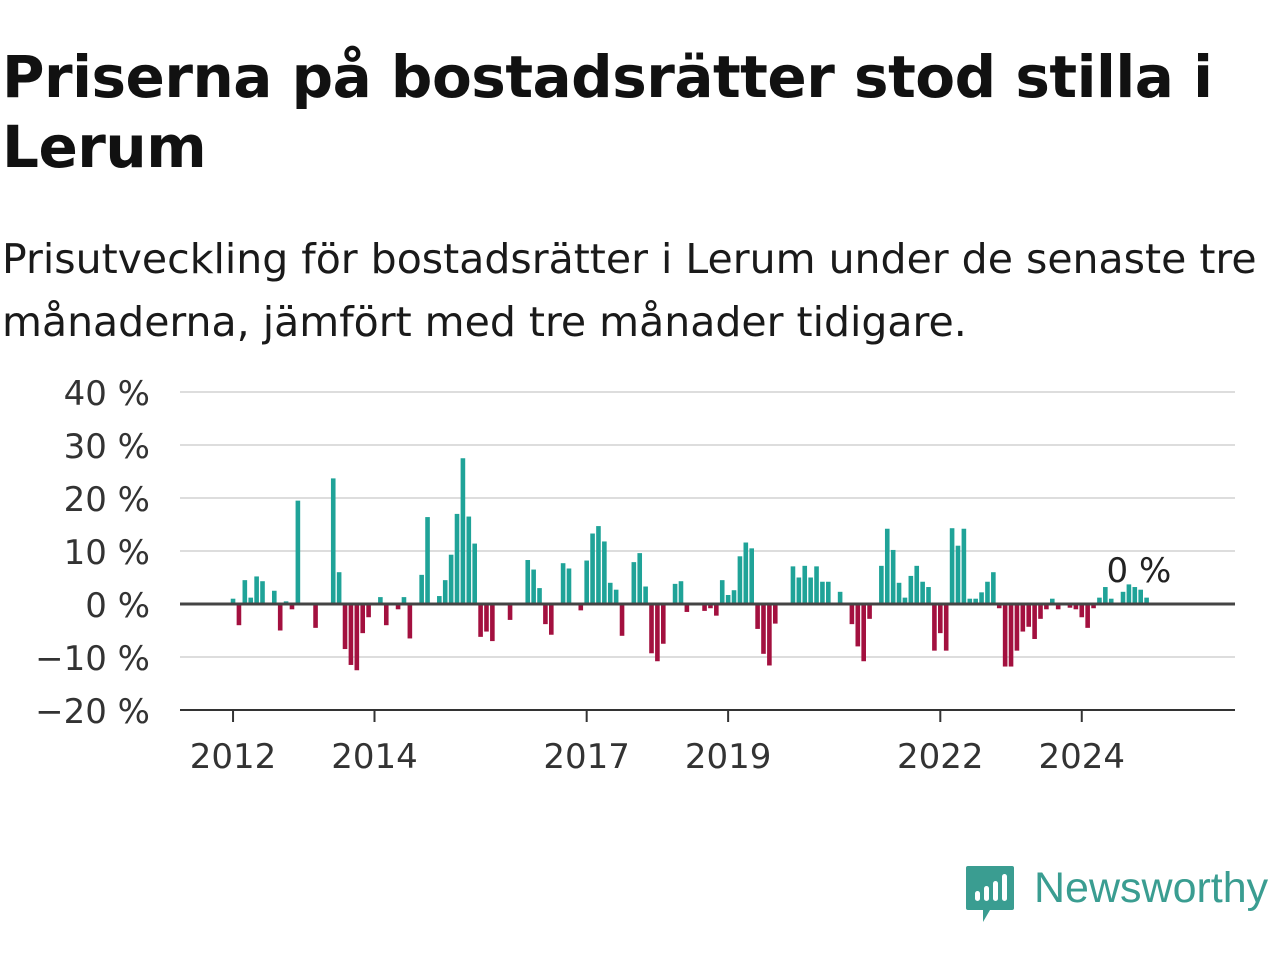 The width and height of the screenshot is (1280, 960). What do you see at coordinates (92, 712) in the screenshot?
I see `y-tick-label: −20 %` at bounding box center [92, 712].